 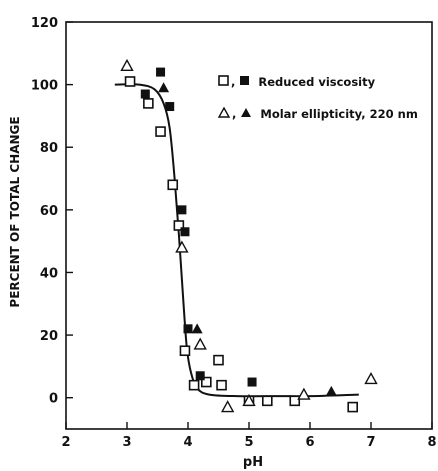 What do you see at coordinates (244, 82) in the screenshot?
I see `filled-square-icon` at bounding box center [244, 82].